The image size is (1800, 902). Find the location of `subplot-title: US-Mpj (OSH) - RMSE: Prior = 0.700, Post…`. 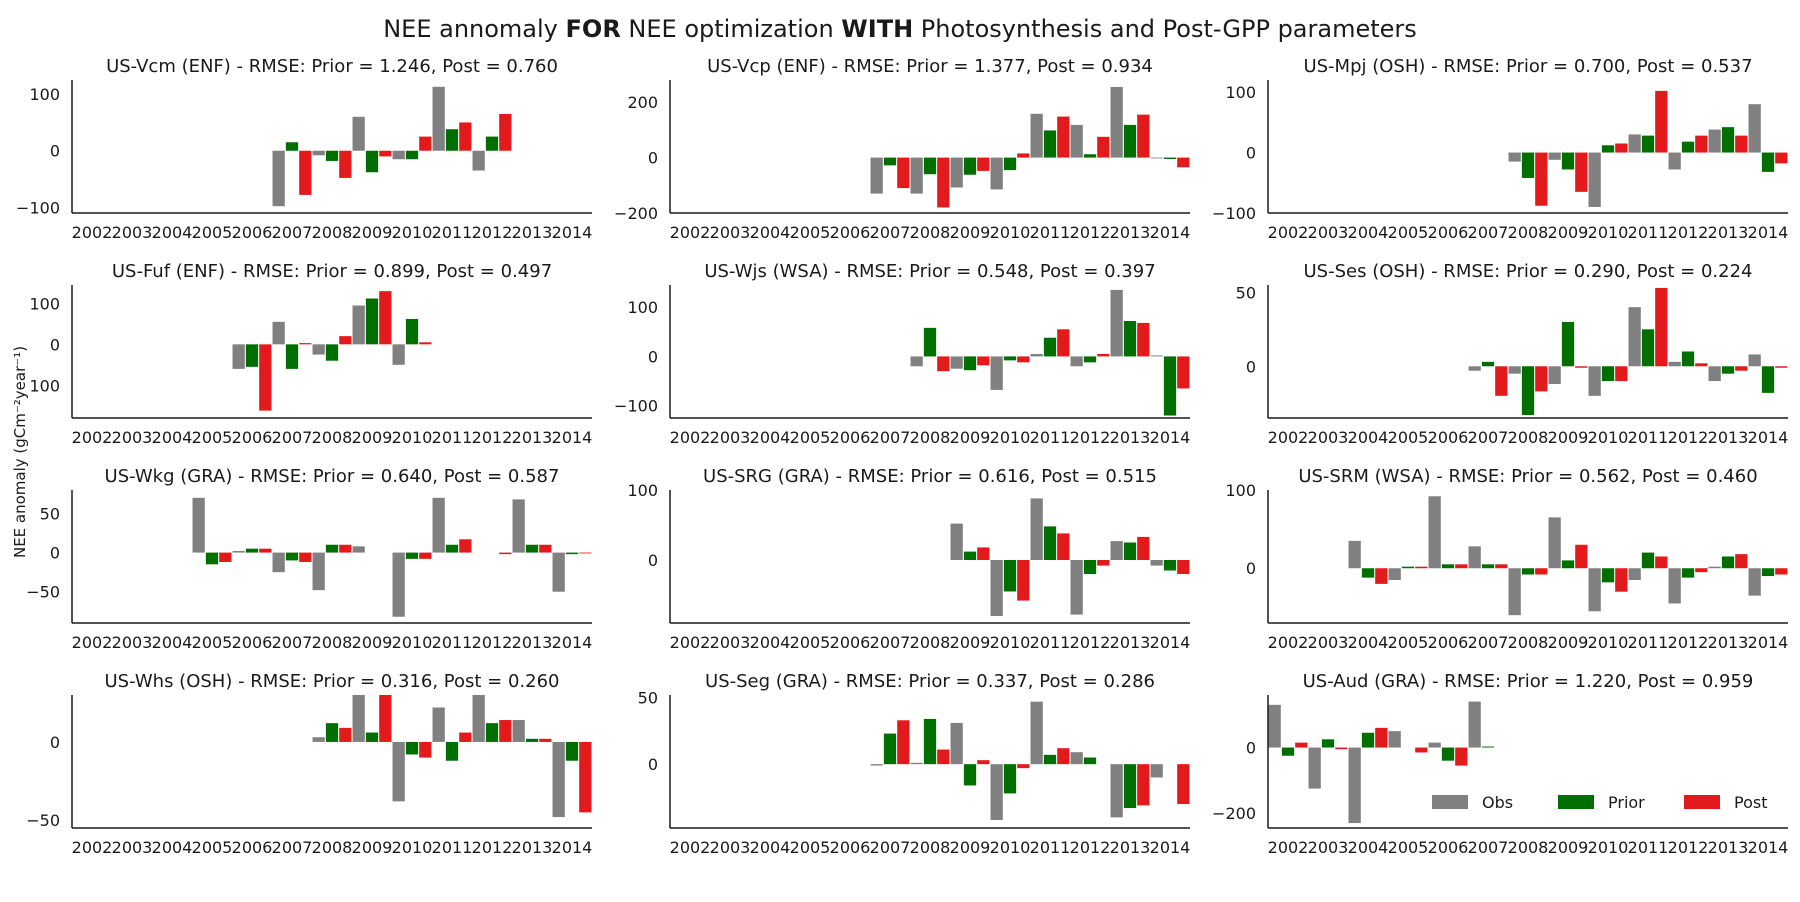

subplot-title: US-Mpj (OSH) - RMSE: Prior = 0.700, Post… is located at coordinates (1527, 66).